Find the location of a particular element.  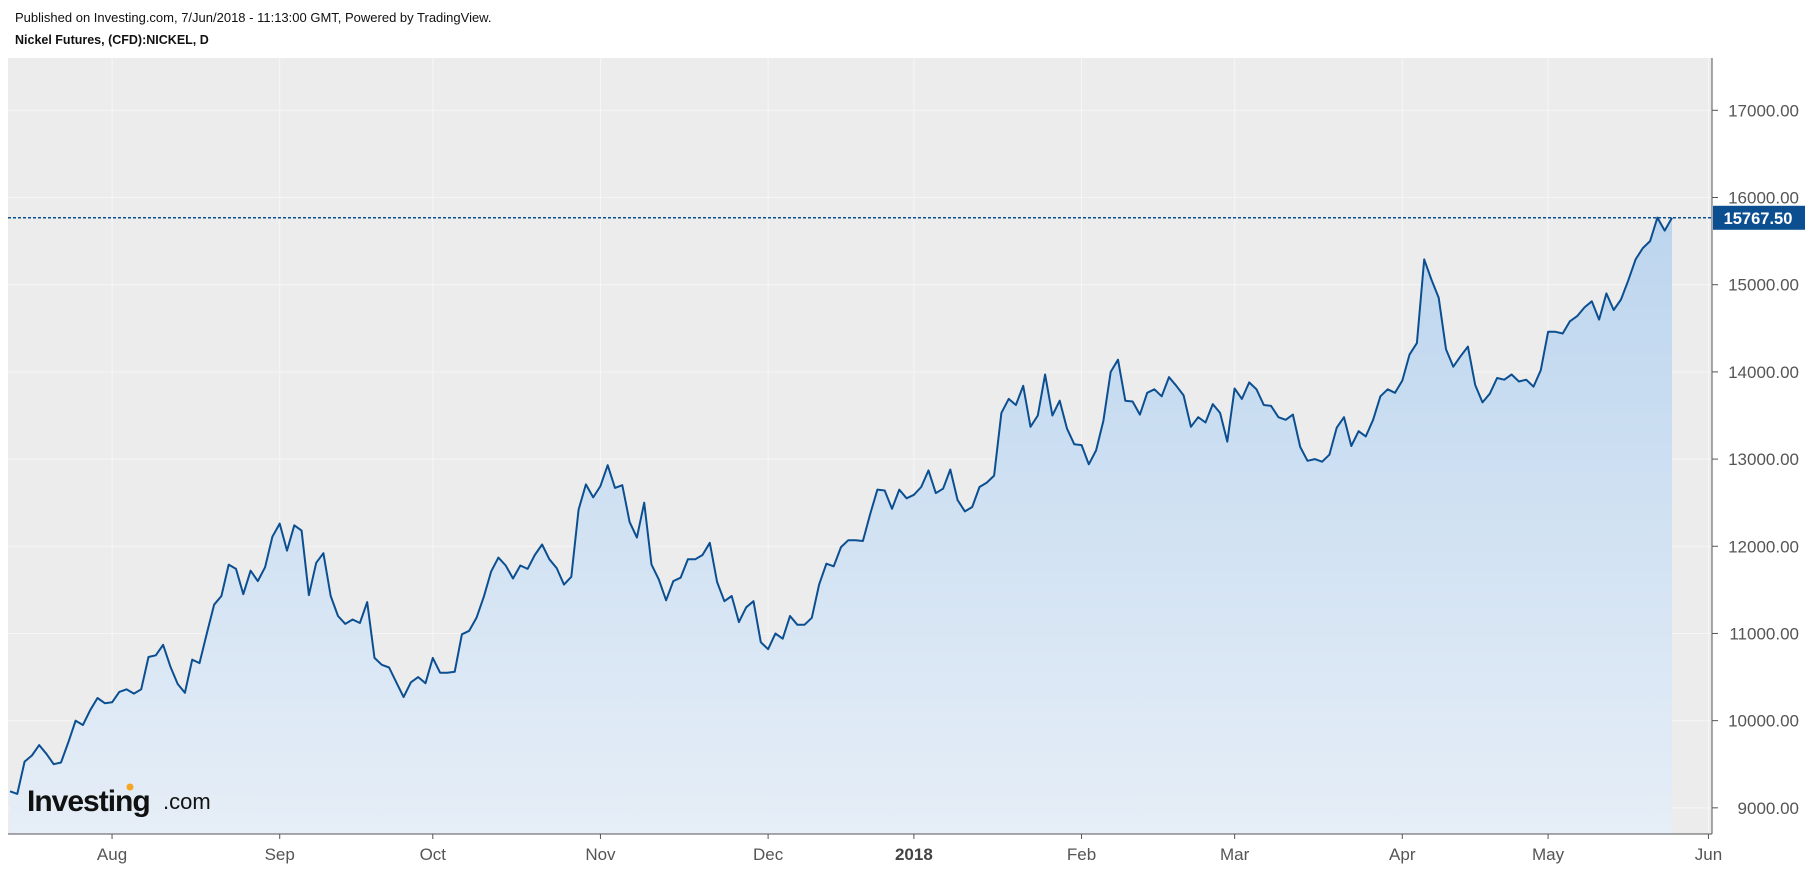

x-tick-label: Mar is located at coordinates (1235, 854).